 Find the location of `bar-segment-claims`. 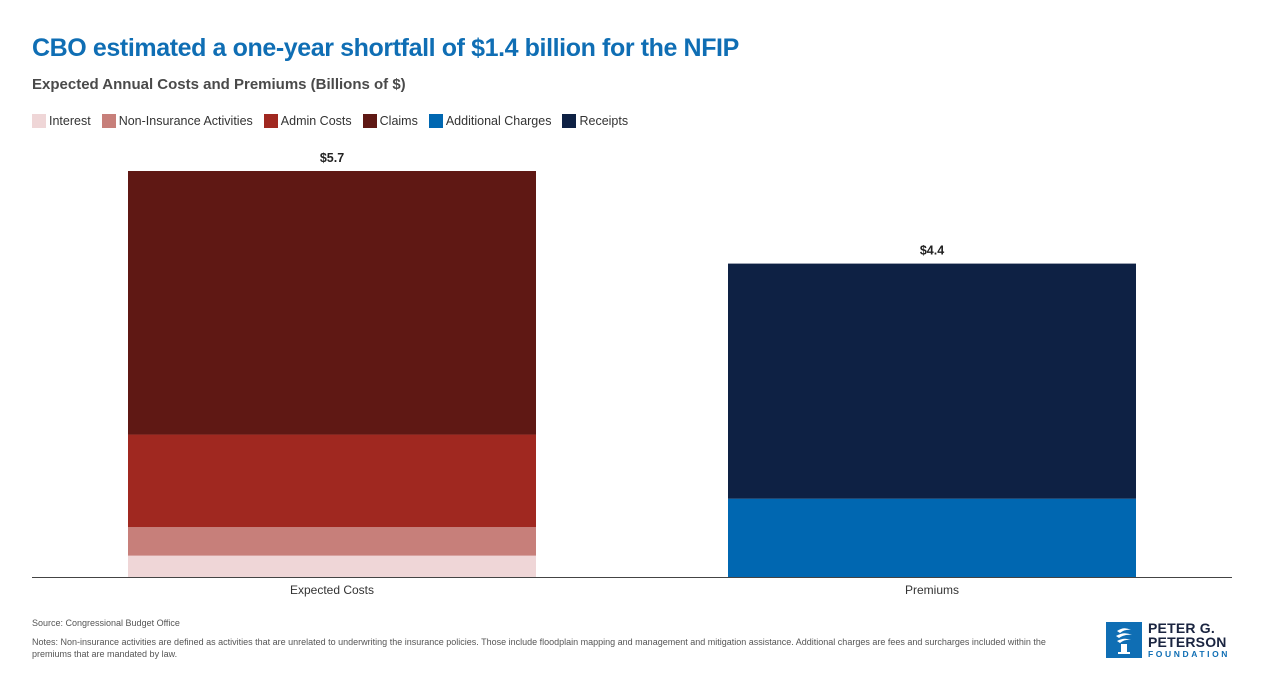

bar-segment-claims is located at coordinates (332, 303).